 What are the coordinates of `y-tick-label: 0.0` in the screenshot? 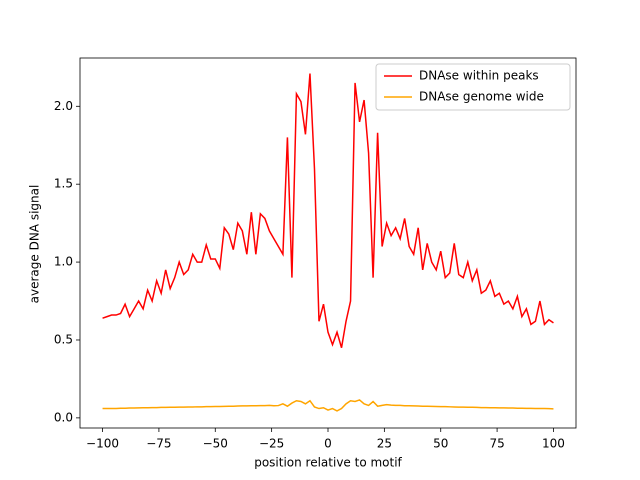 It's located at (63, 417).